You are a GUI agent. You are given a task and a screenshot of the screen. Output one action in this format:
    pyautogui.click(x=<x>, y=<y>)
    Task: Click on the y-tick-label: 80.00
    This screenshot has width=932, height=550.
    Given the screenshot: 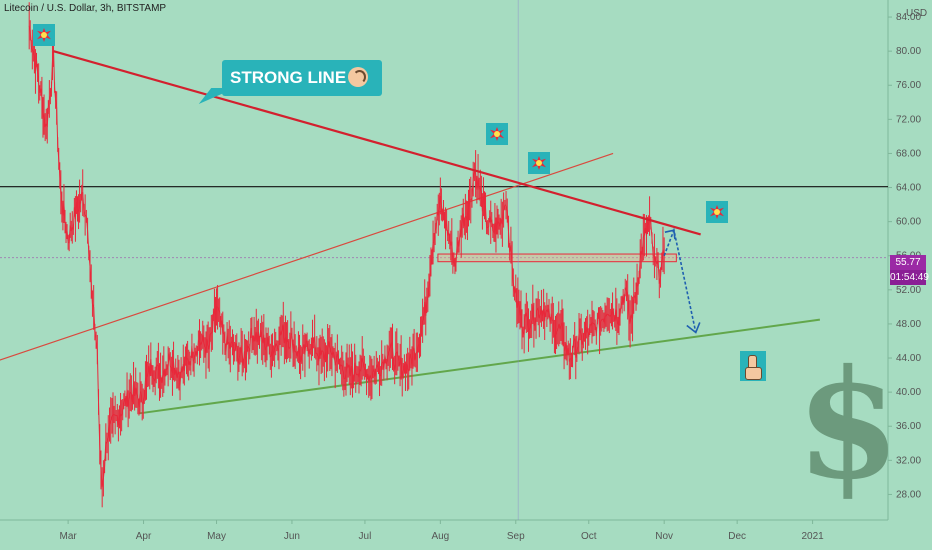 What is the action you would take?
    pyautogui.click(x=908, y=51)
    